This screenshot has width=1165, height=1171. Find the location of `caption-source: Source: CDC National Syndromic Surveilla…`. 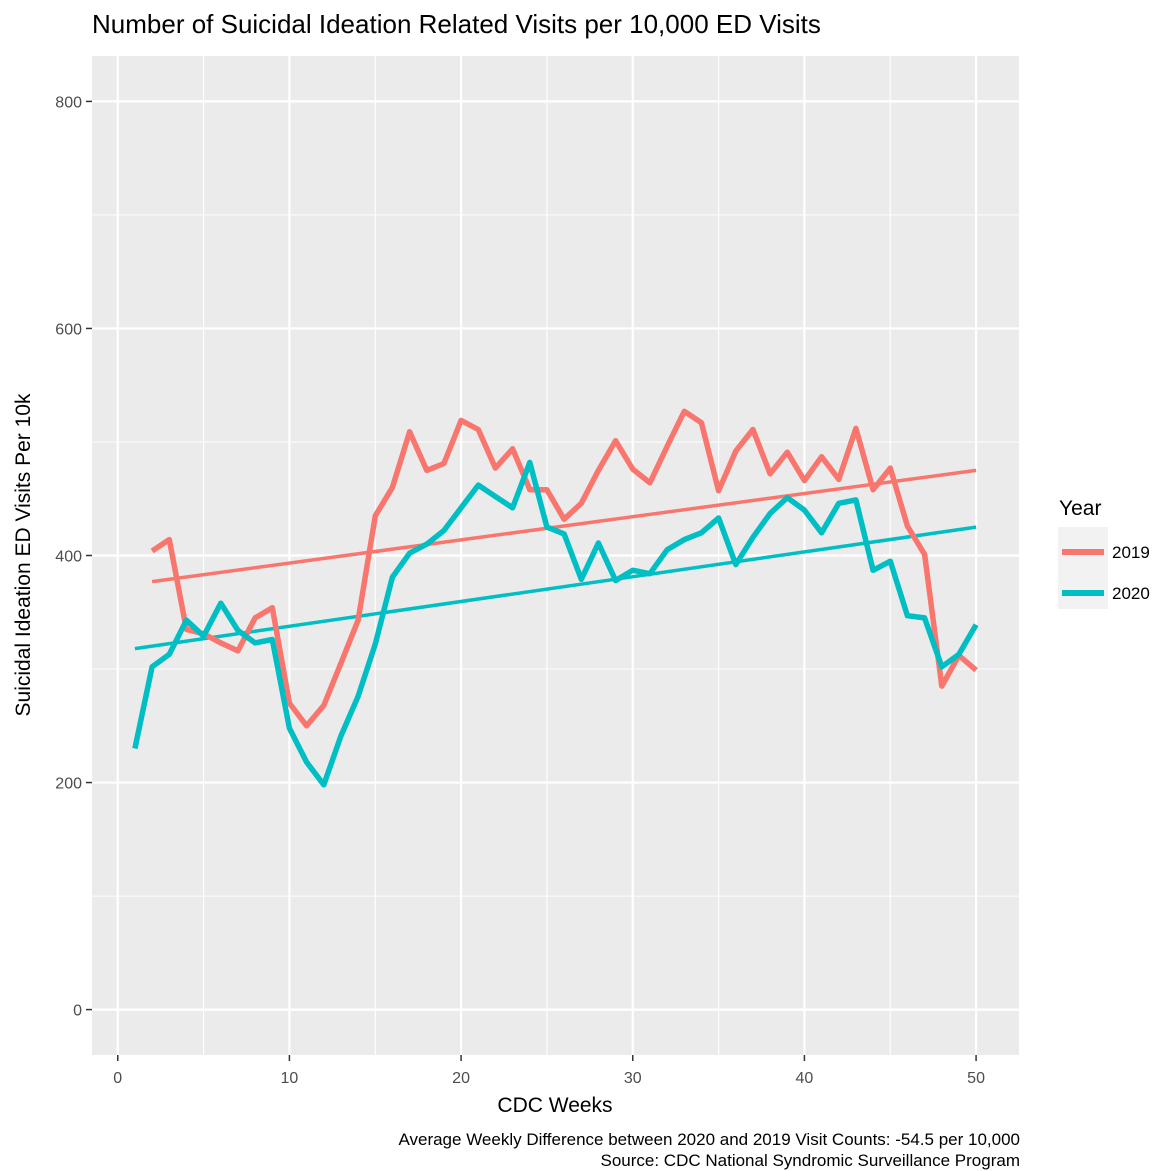

caption-source: Source: CDC National Syndromic Surveilla… is located at coordinates (811, 1160).